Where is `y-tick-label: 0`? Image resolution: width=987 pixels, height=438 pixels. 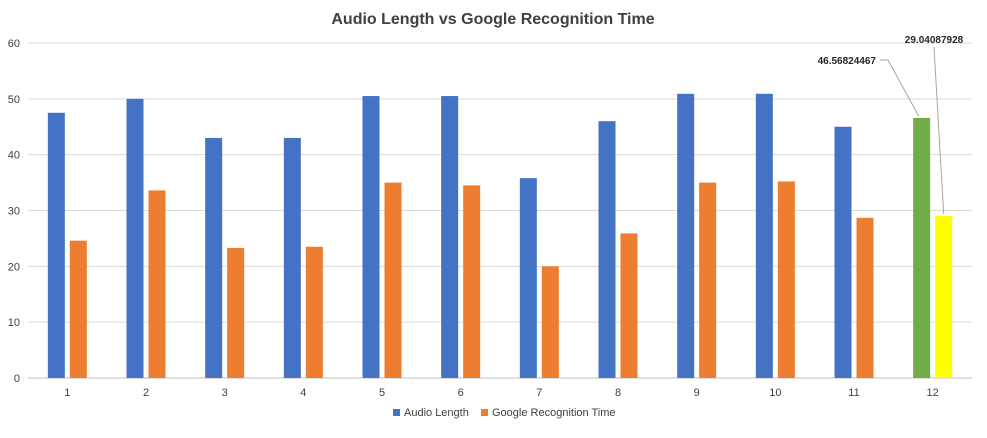 y-tick-label: 0 is located at coordinates (17, 379).